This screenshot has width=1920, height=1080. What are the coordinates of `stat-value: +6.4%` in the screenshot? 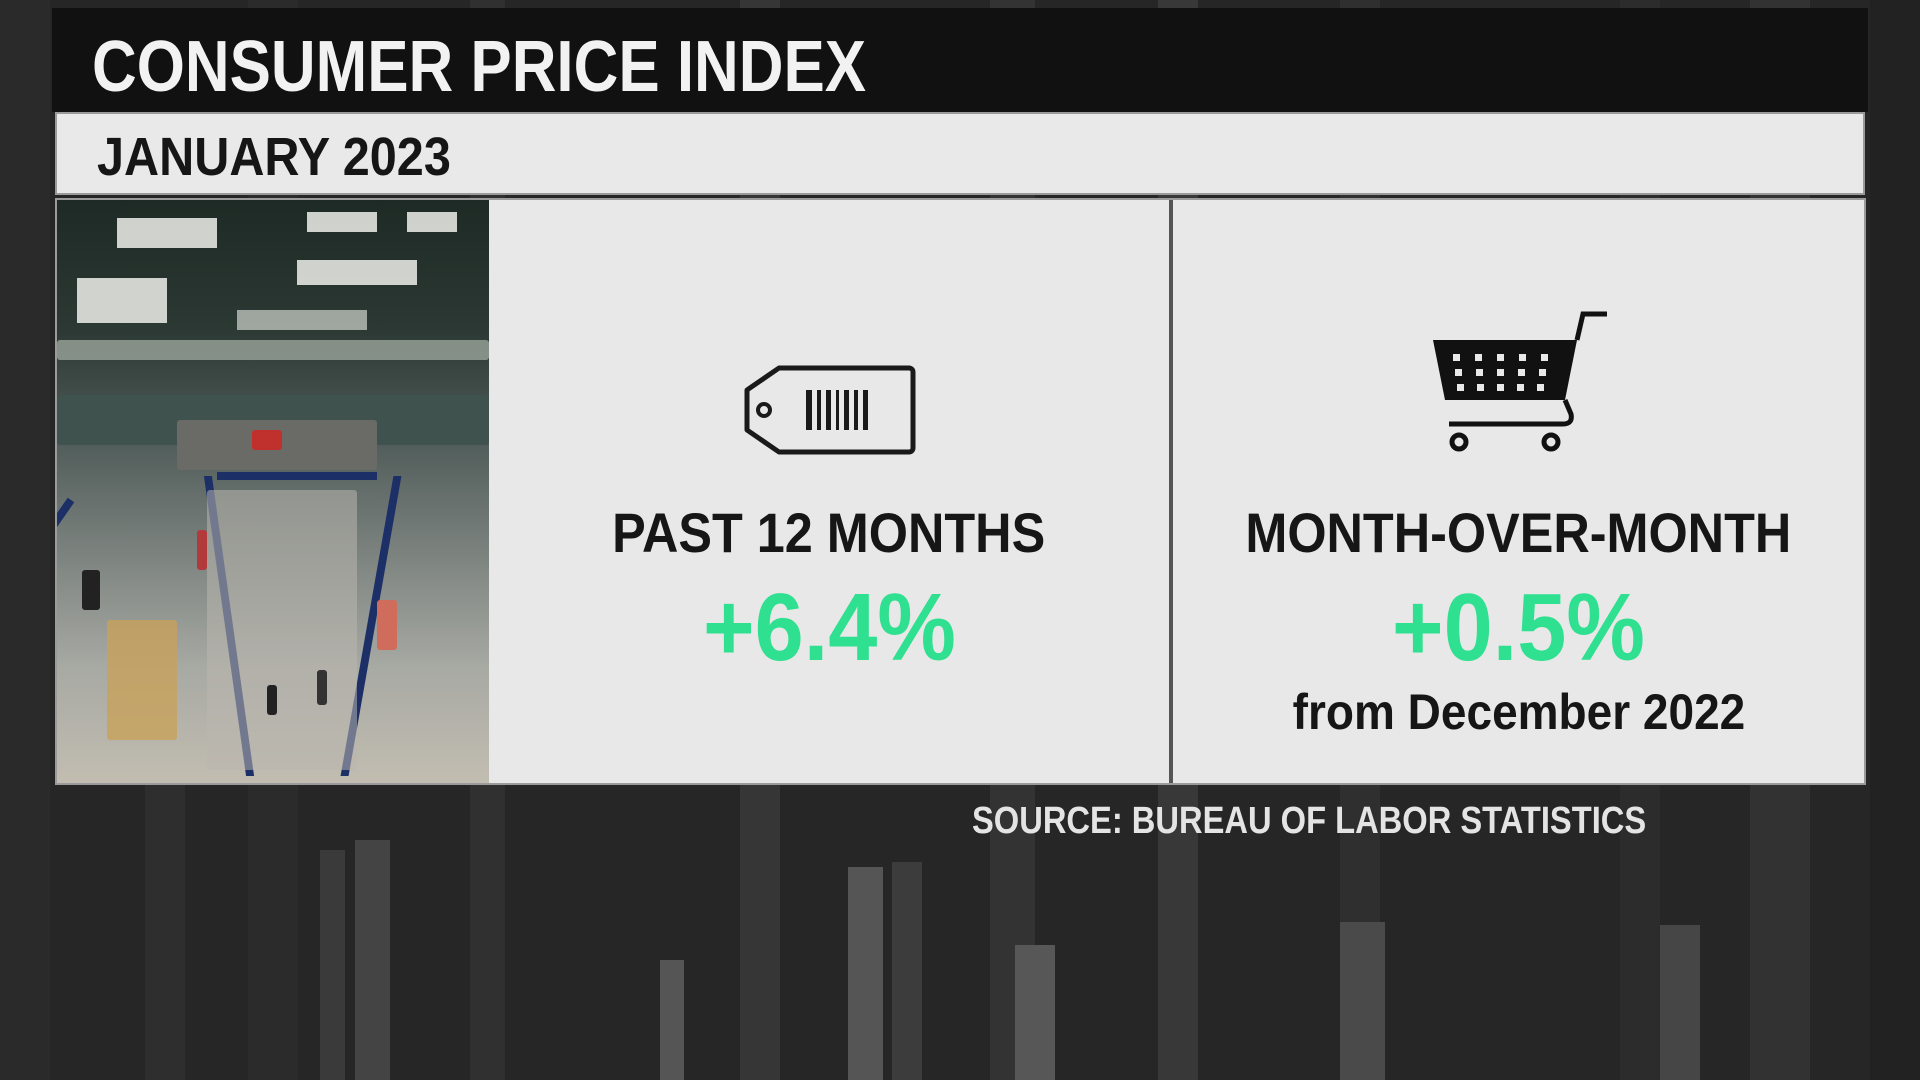 It's located at (829, 627).